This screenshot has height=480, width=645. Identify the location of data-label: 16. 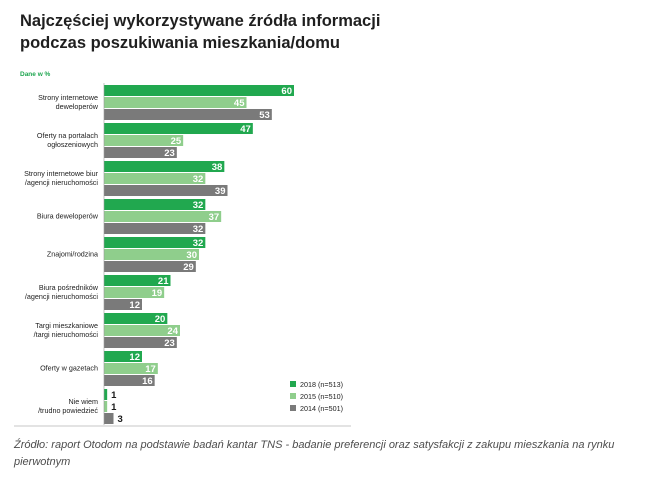
(147, 381).